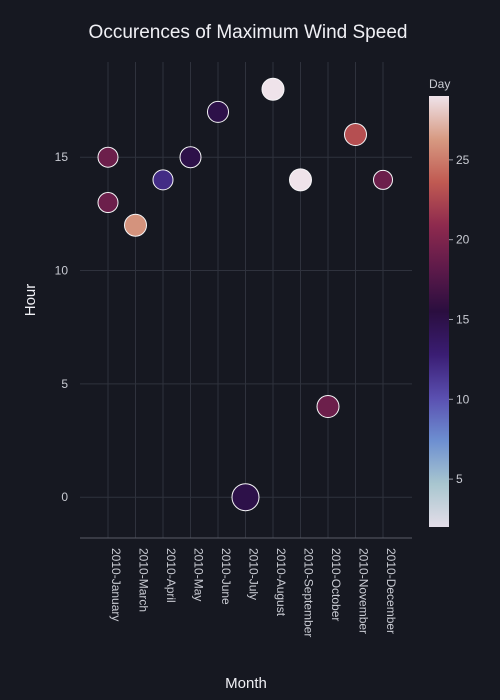 The width and height of the screenshot is (500, 700). Describe the element at coordinates (309, 592) in the screenshot. I see `x-tick-label: 2010-September` at that location.